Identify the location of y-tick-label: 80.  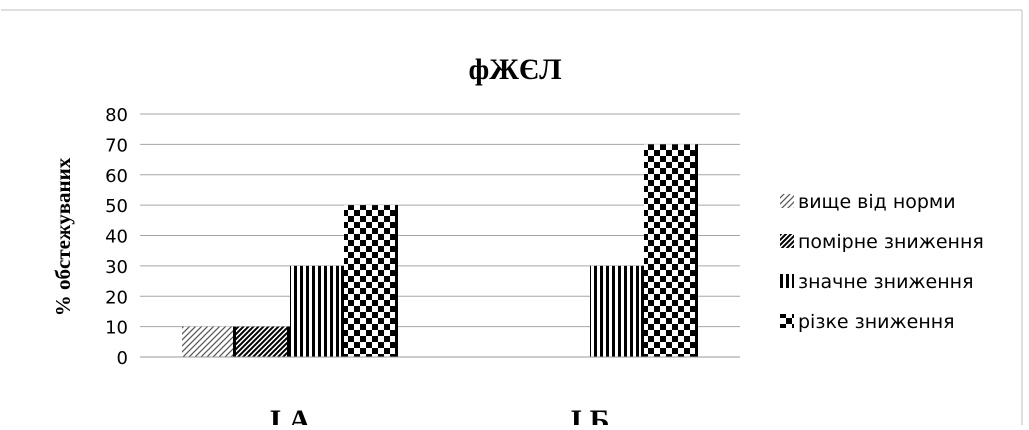
(116, 115).